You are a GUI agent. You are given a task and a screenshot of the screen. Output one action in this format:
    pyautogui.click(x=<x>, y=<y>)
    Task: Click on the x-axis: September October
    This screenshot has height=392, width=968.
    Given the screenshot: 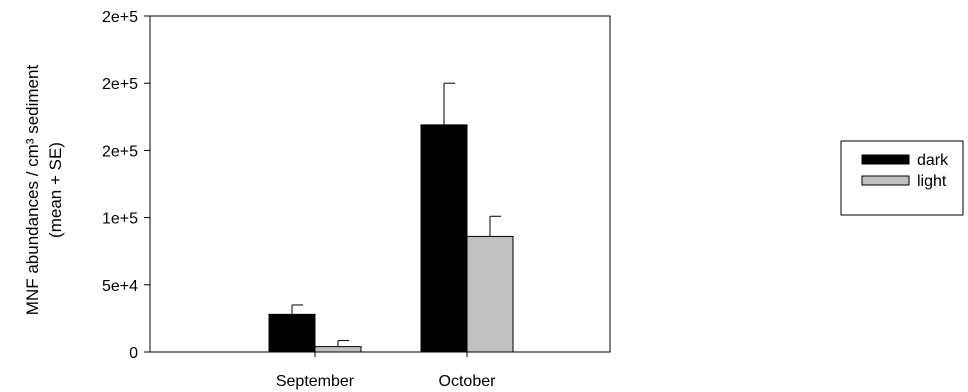 What is the action you would take?
    pyautogui.click(x=386, y=371)
    